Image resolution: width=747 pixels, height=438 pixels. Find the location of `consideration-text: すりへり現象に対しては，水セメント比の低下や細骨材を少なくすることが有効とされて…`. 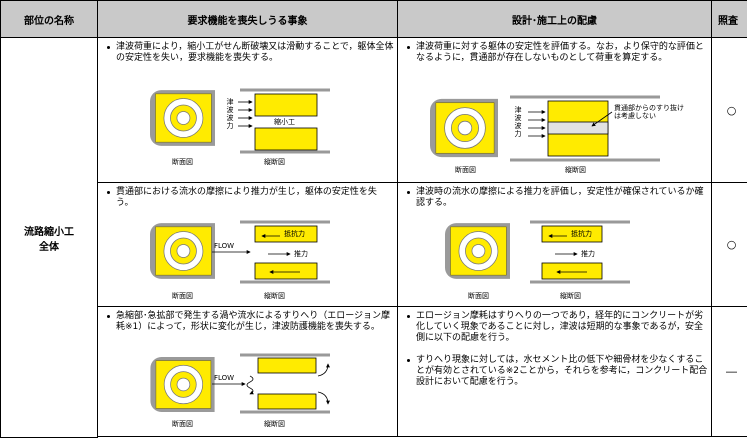

consideration-text: すりへり現象に対しては，水セメント比の低下や細骨材を少なくすることが有効とされて… is located at coordinates (556, 371).